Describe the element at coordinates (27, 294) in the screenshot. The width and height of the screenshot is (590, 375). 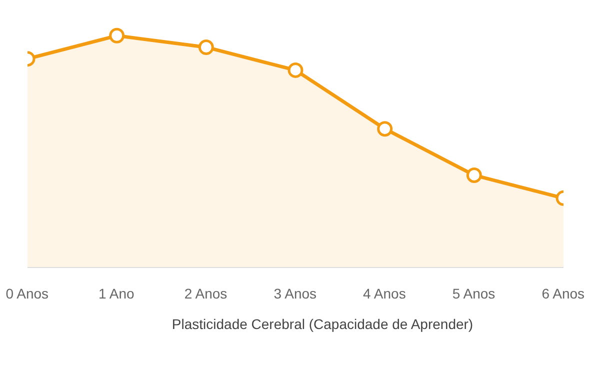
I see `x-tick-label: 0 Anos` at that location.